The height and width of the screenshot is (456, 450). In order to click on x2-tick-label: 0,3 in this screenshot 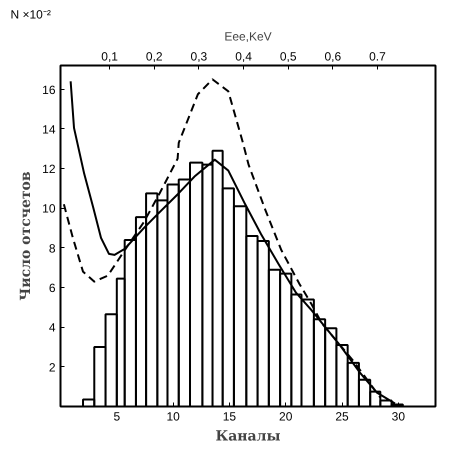, I will do `click(199, 57)`.